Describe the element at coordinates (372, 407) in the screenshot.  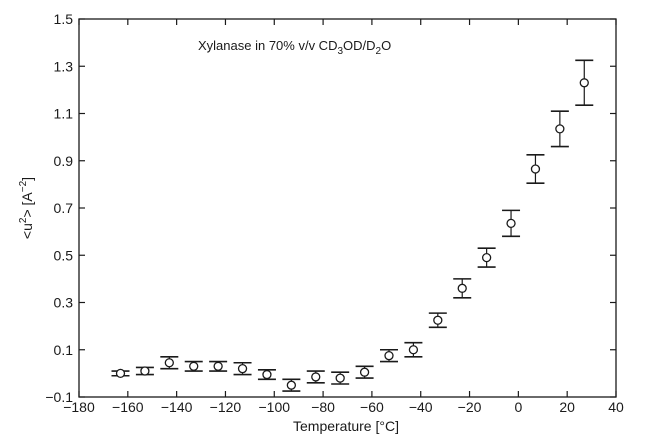
I see `x-tick-label: −60` at that location.